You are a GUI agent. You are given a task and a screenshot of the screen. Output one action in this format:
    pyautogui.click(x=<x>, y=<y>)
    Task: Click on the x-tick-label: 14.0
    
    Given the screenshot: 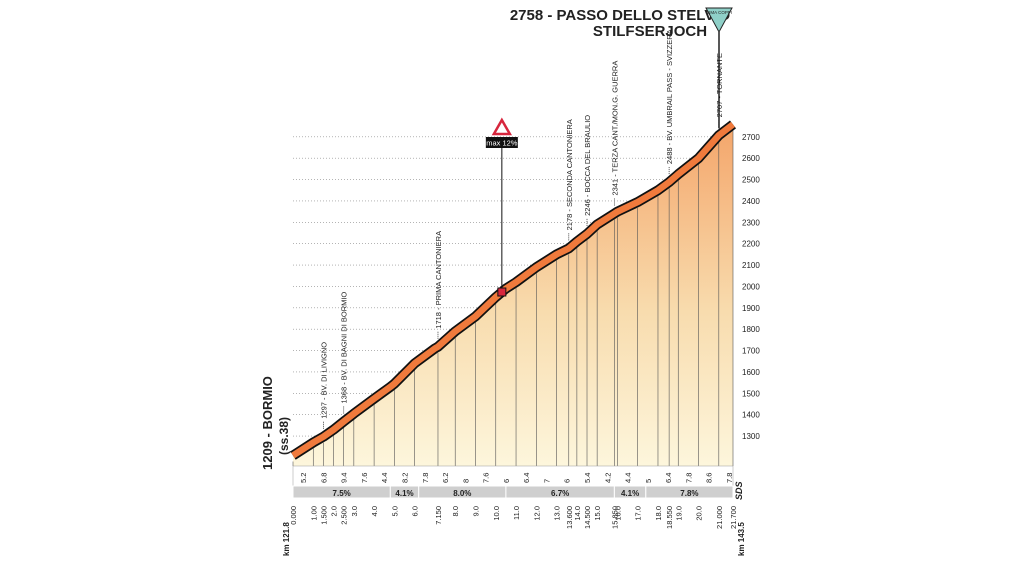 What is the action you would take?
    pyautogui.click(x=577, y=513)
    